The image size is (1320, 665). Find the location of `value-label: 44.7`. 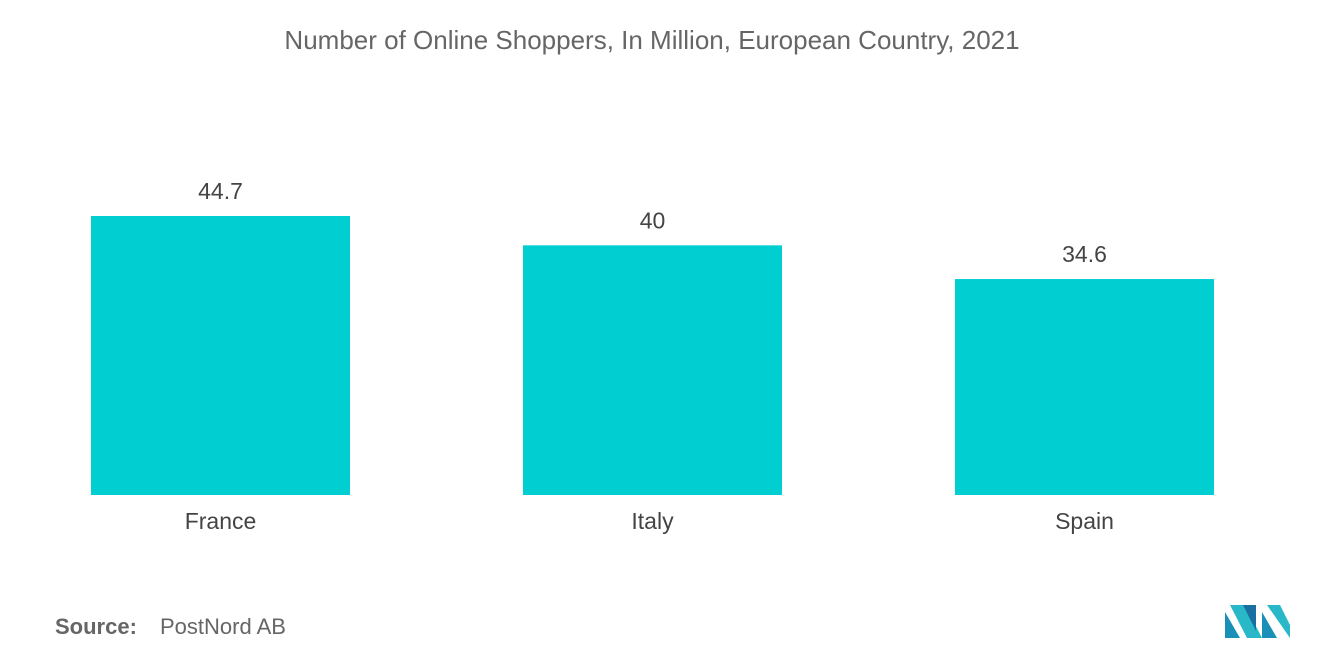

value-label: 44.7 is located at coordinates (220, 191).